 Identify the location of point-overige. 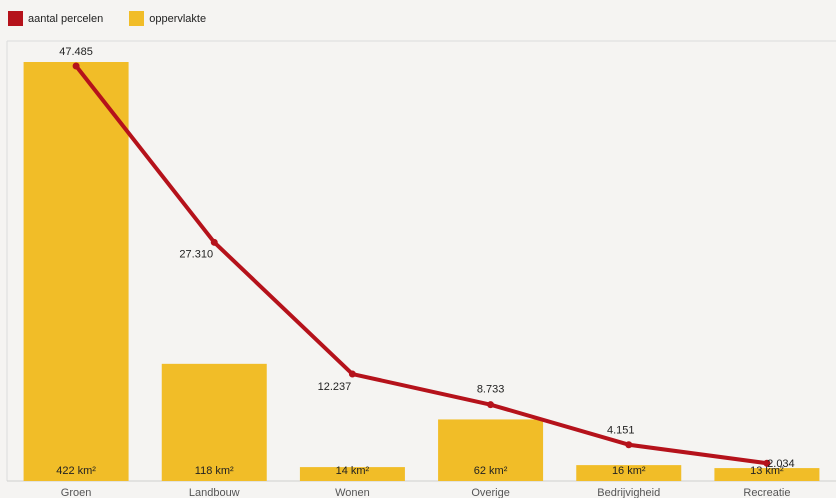
(491, 405).